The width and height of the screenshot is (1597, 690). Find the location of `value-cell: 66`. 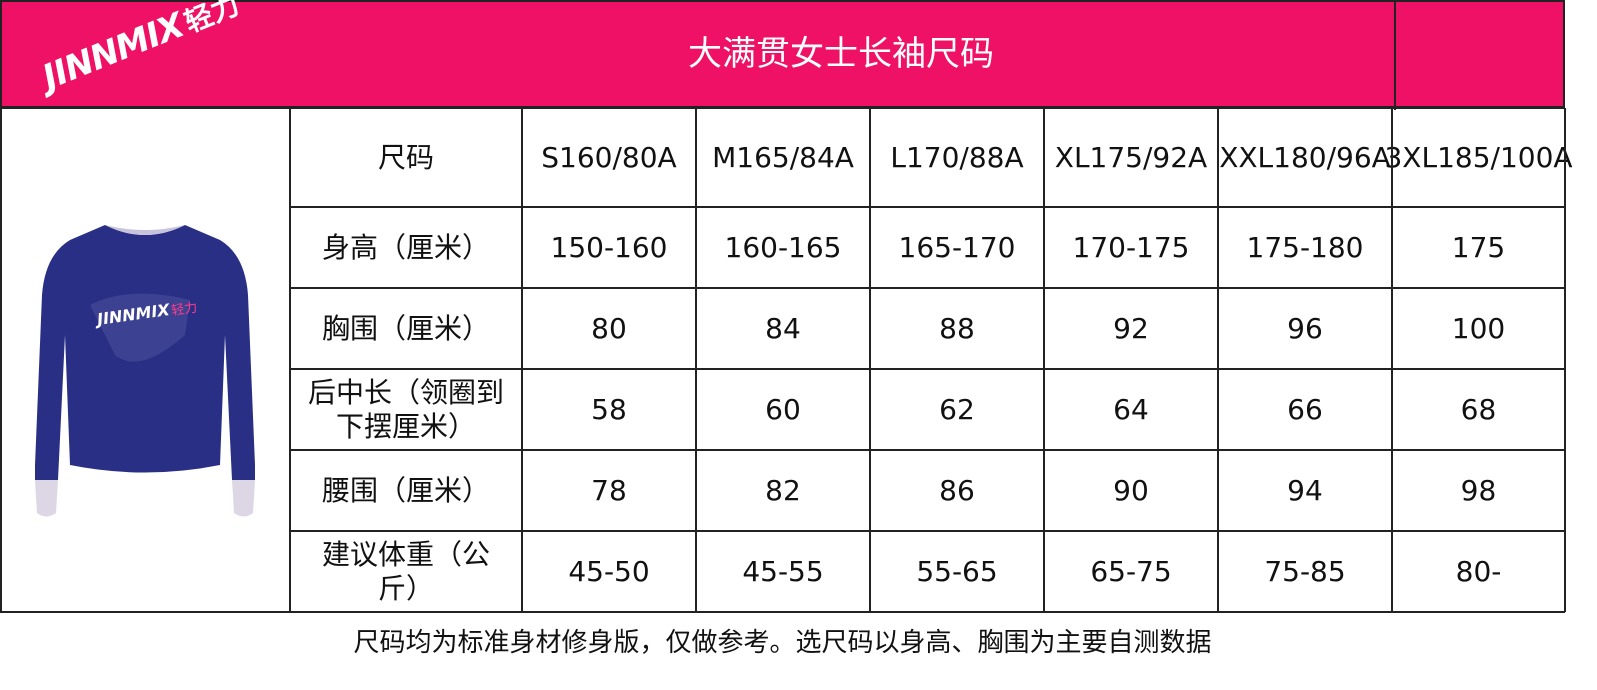

value-cell: 66 is located at coordinates (1305, 409).